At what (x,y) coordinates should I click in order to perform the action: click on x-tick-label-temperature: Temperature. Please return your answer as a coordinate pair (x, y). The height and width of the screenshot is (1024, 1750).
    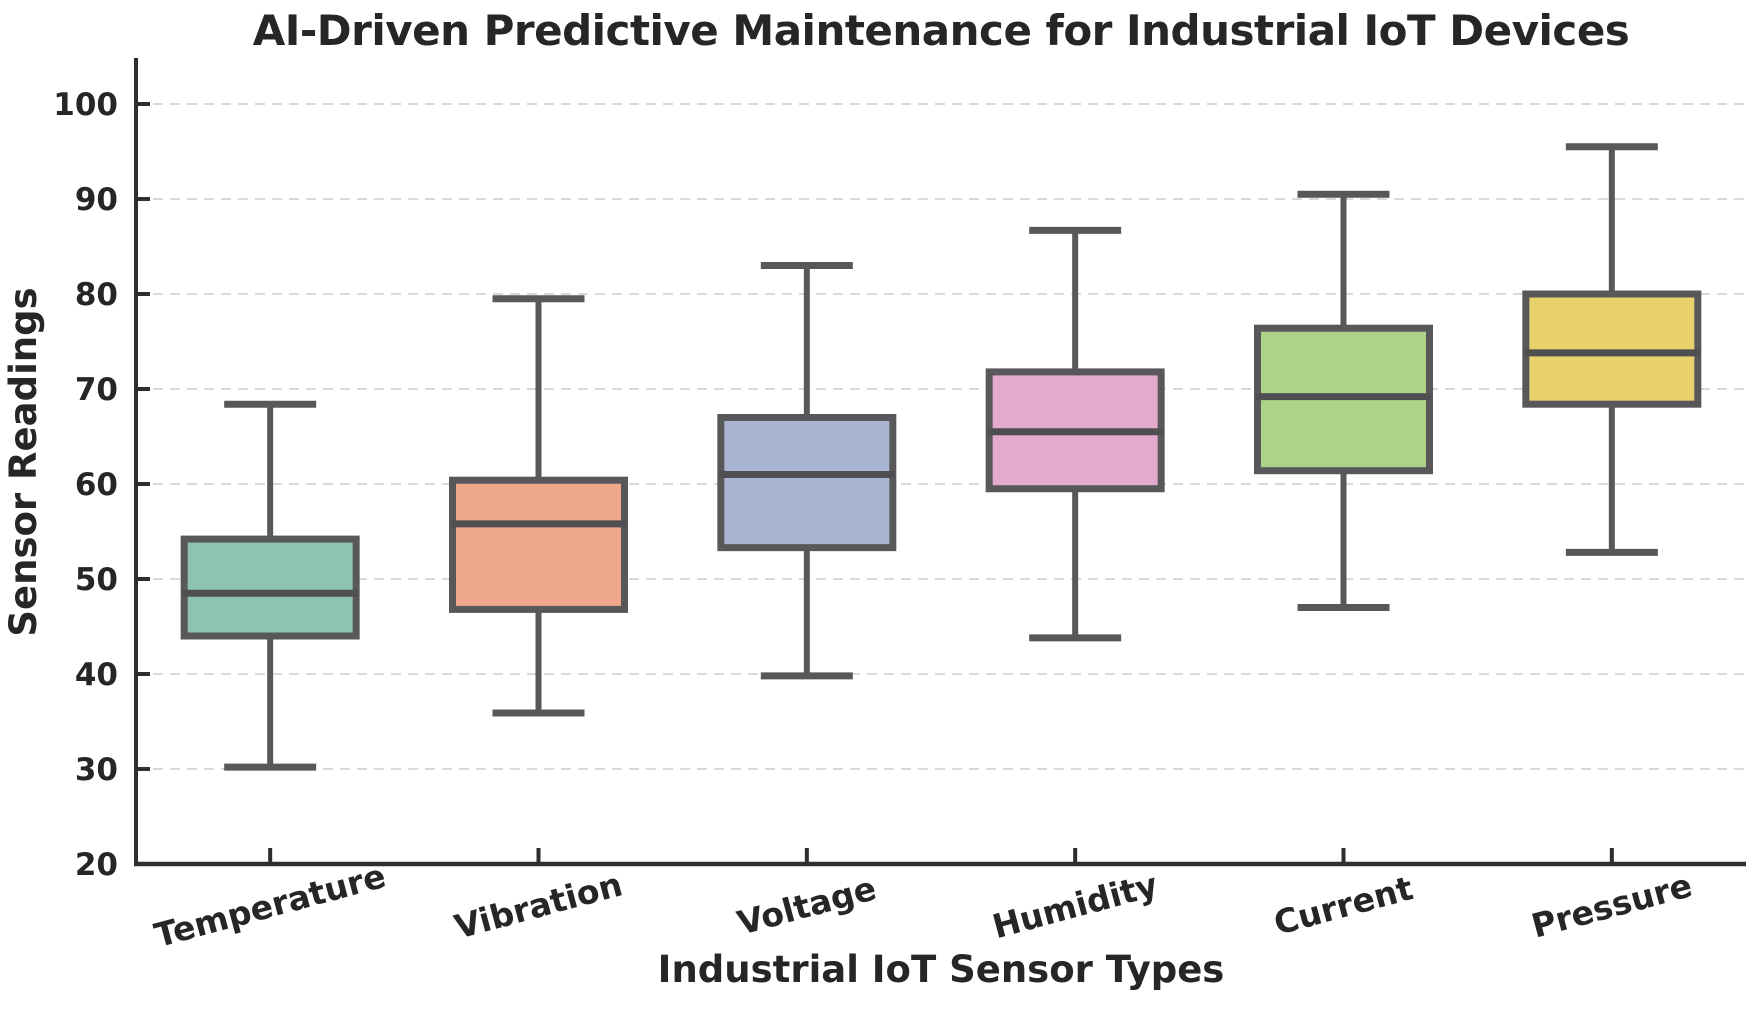
    Looking at the image, I should click on (269, 905).